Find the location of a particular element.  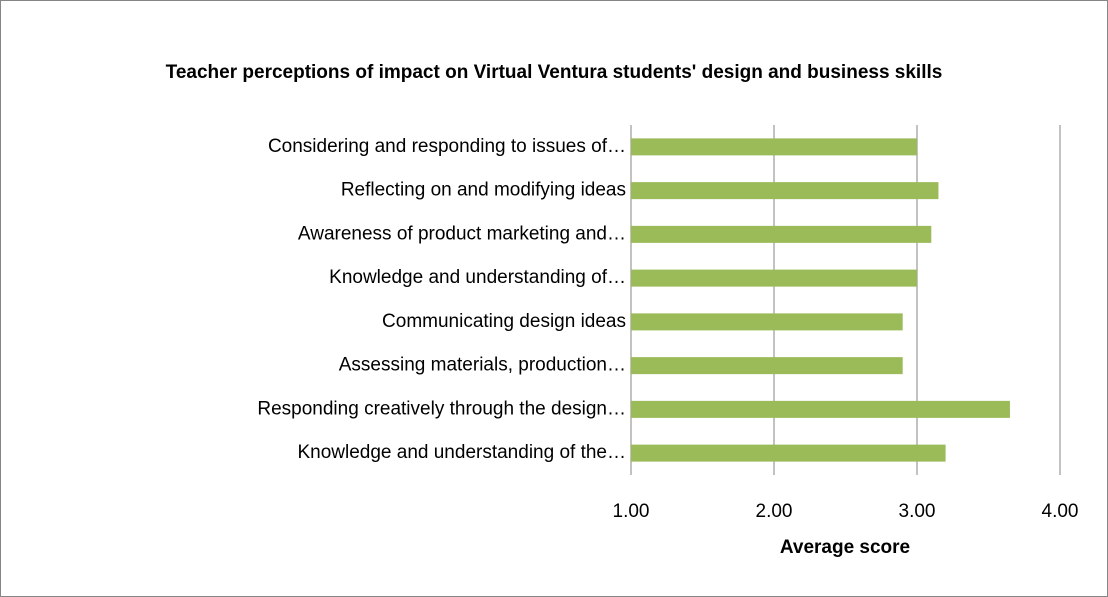

x-axis-title: Average score is located at coordinates (845, 547).